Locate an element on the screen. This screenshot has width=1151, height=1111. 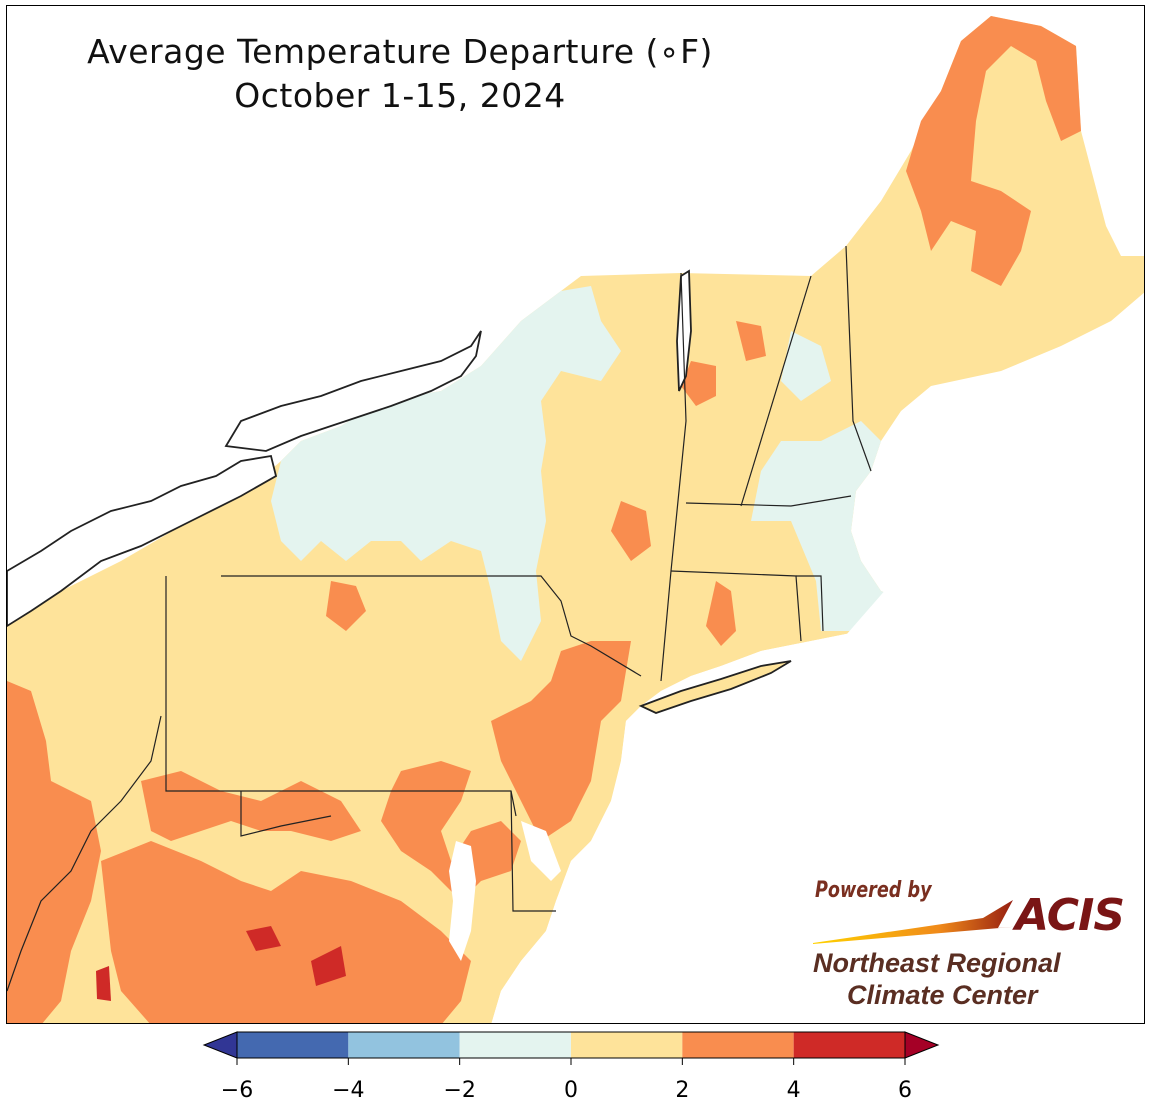
warm-region-vt-north is located at coordinates (751, 341).